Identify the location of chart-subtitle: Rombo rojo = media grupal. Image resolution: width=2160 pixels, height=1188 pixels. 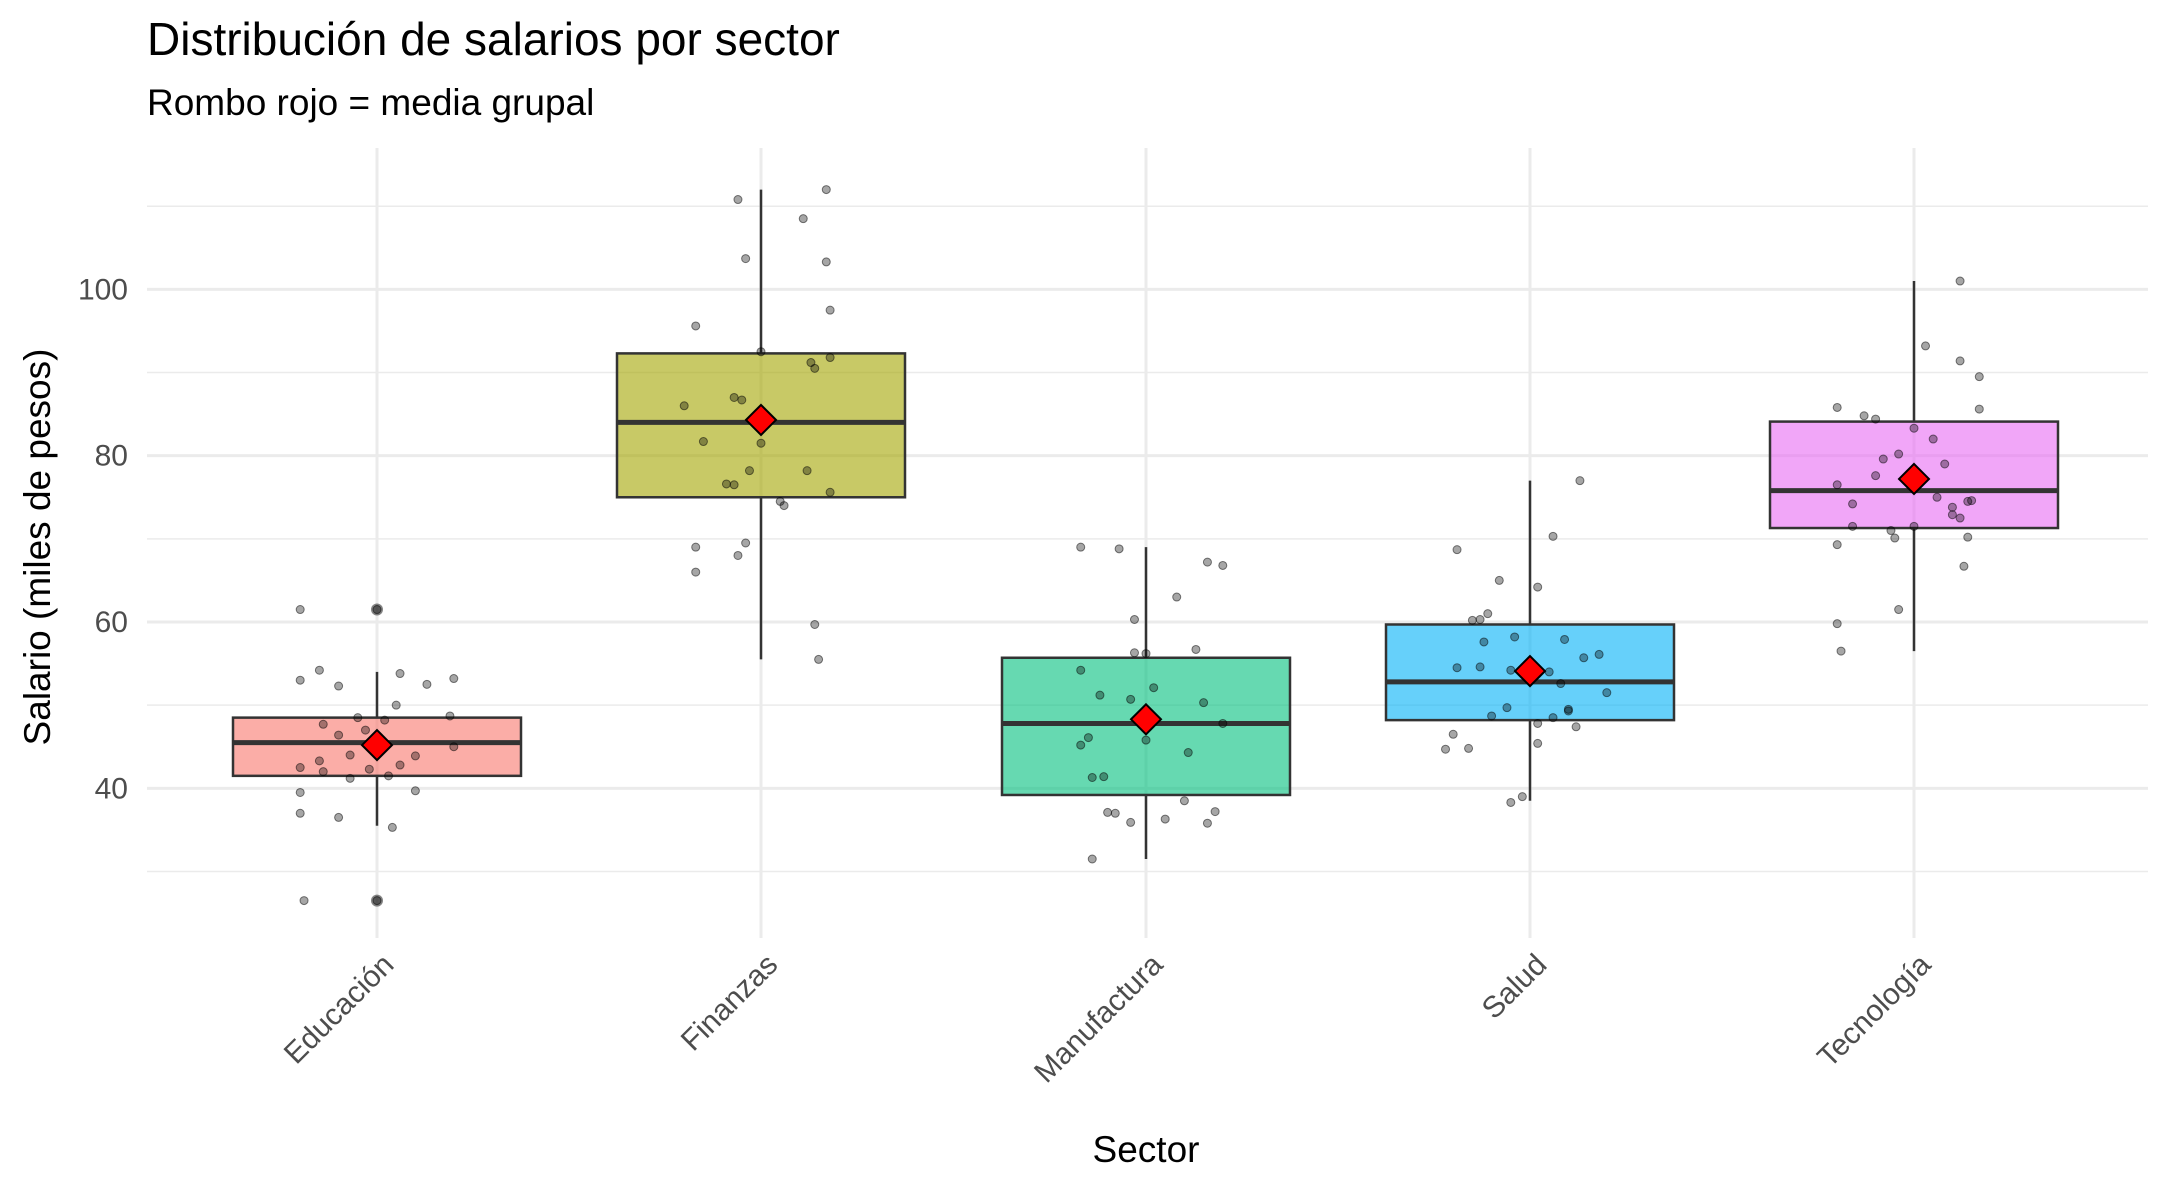
(371, 102).